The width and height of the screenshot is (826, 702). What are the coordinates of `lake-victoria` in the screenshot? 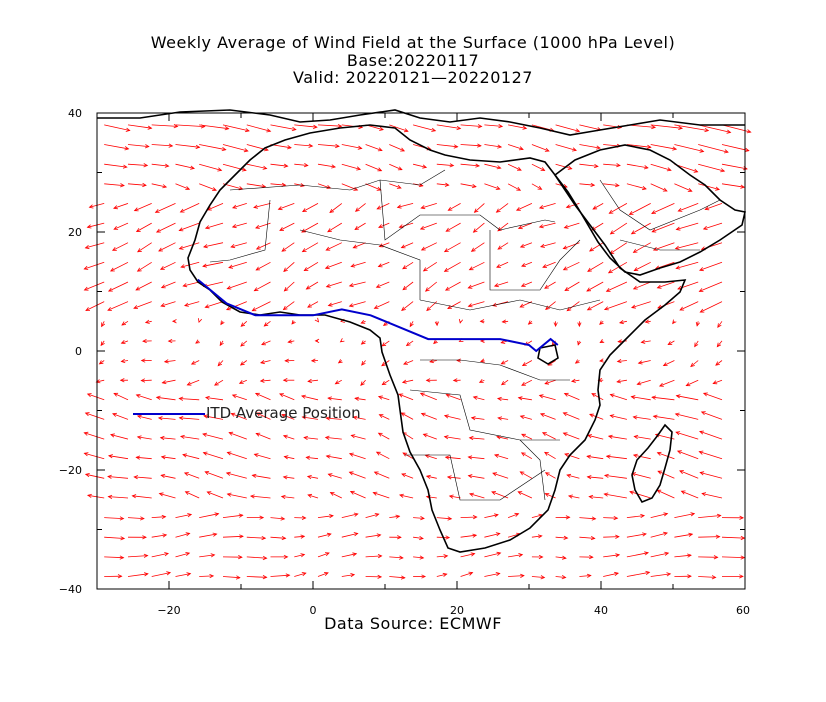 It's located at (548, 354).